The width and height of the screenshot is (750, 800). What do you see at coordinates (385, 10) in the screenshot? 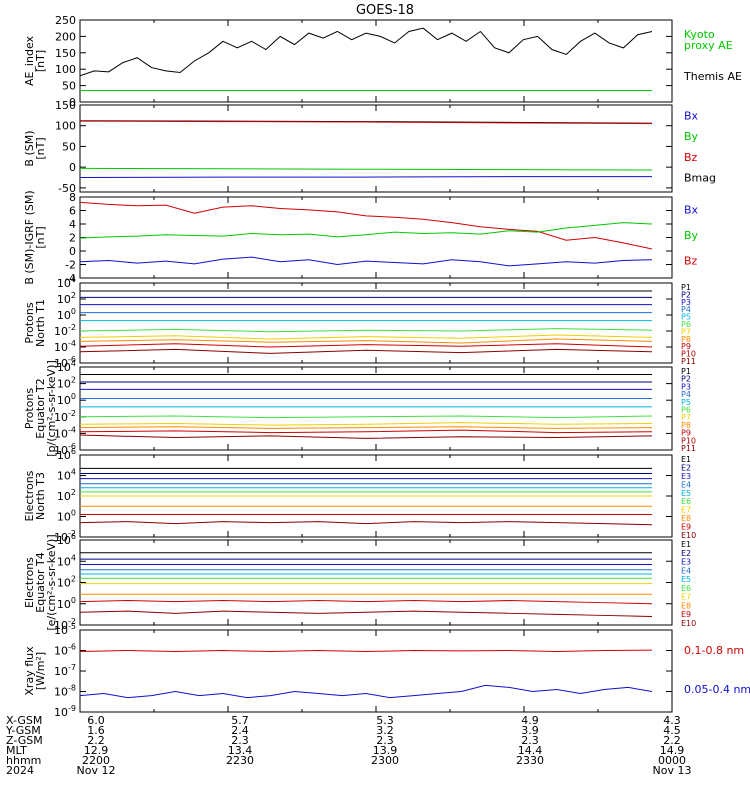
I see `figure-title: GOES-18` at bounding box center [385, 10].